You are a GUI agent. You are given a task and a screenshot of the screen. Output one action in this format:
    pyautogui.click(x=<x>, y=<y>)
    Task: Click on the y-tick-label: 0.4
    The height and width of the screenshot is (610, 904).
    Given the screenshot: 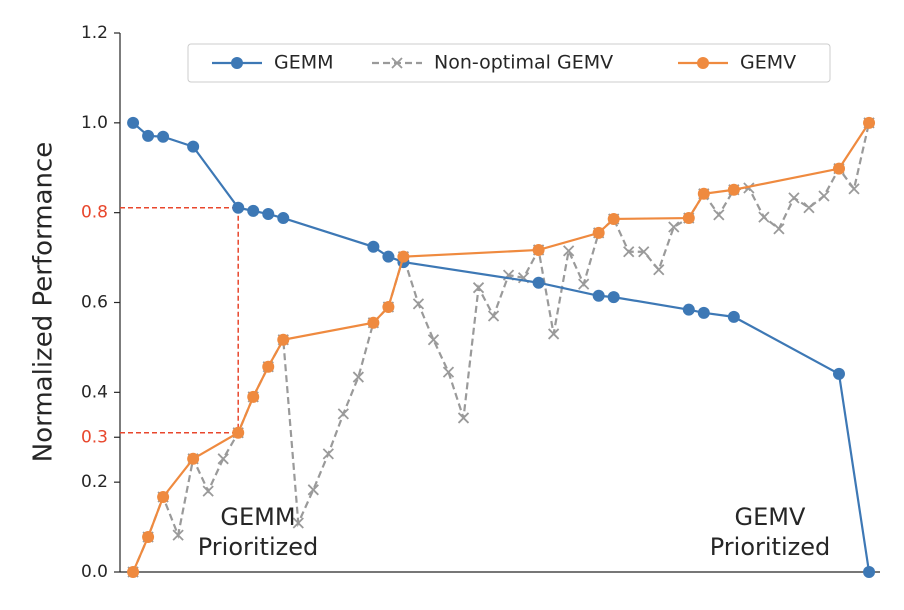 What is the action you would take?
    pyautogui.click(x=94, y=392)
    